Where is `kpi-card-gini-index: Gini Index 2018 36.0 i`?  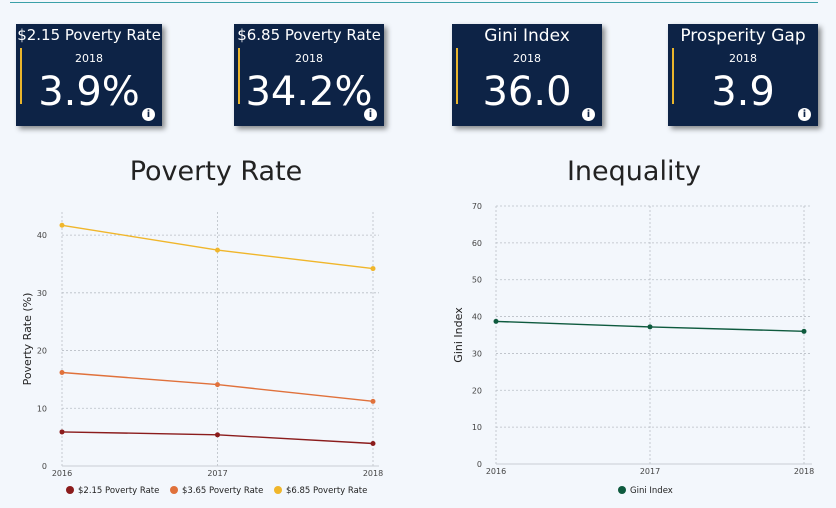 kpi-card-gini-index: Gini Index 2018 36.0 i is located at coordinates (527, 75).